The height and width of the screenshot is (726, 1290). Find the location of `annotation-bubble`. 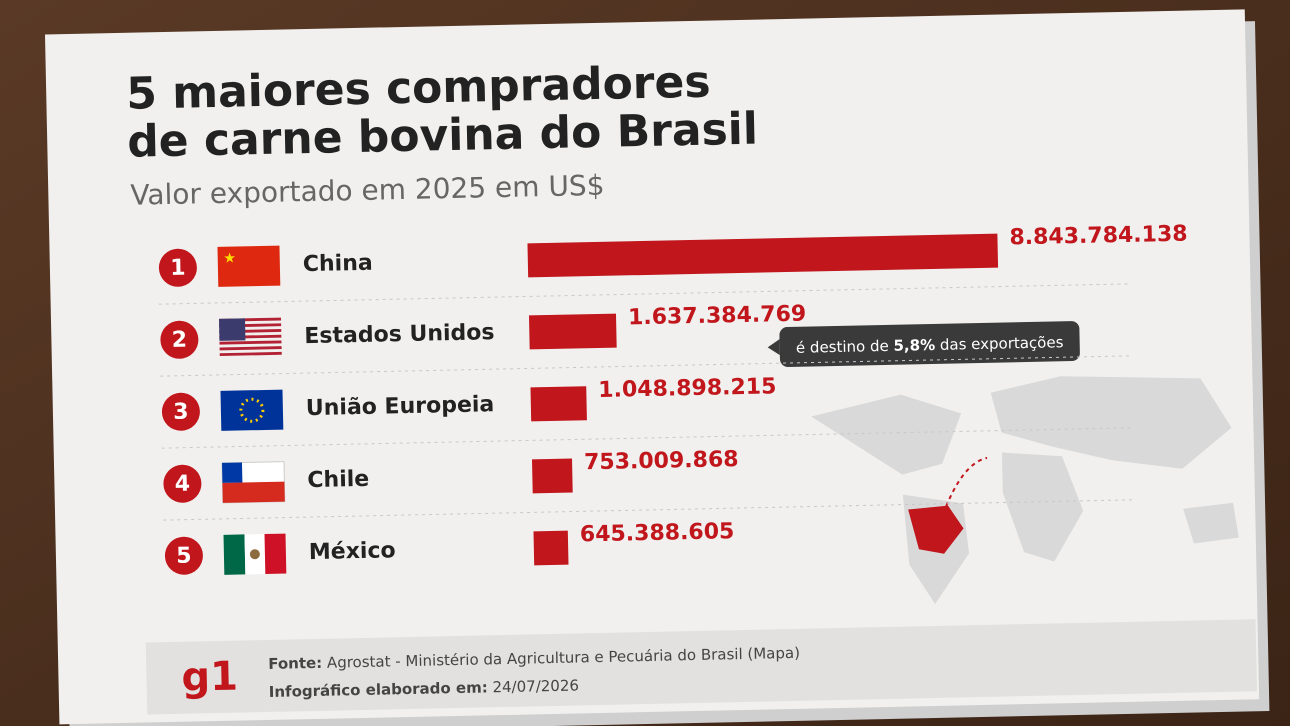

annotation-bubble is located at coordinates (929, 344).